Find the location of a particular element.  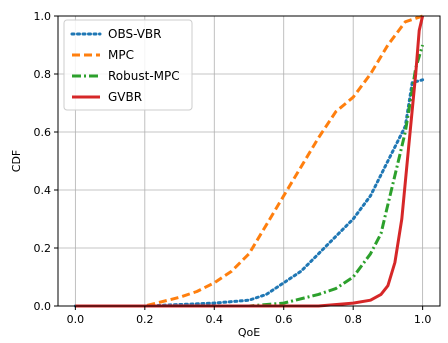

legend-label: OBS-VBR is located at coordinates (135, 34).